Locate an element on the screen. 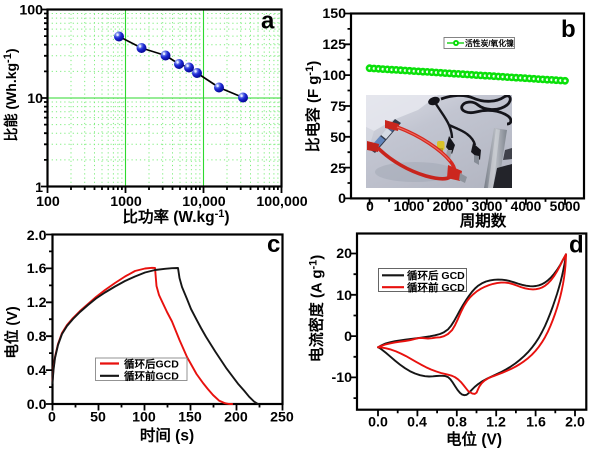  svg-text: 75 is located at coordinates (338, 107).